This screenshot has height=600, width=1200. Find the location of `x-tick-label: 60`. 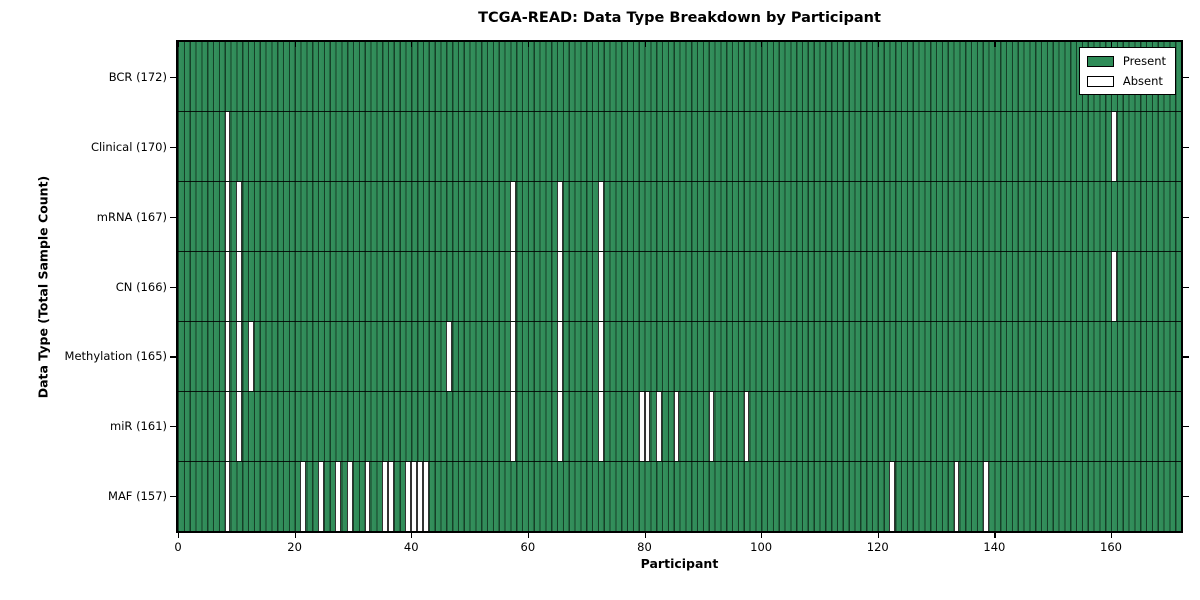

x-tick-label: 60 is located at coordinates (528, 547).